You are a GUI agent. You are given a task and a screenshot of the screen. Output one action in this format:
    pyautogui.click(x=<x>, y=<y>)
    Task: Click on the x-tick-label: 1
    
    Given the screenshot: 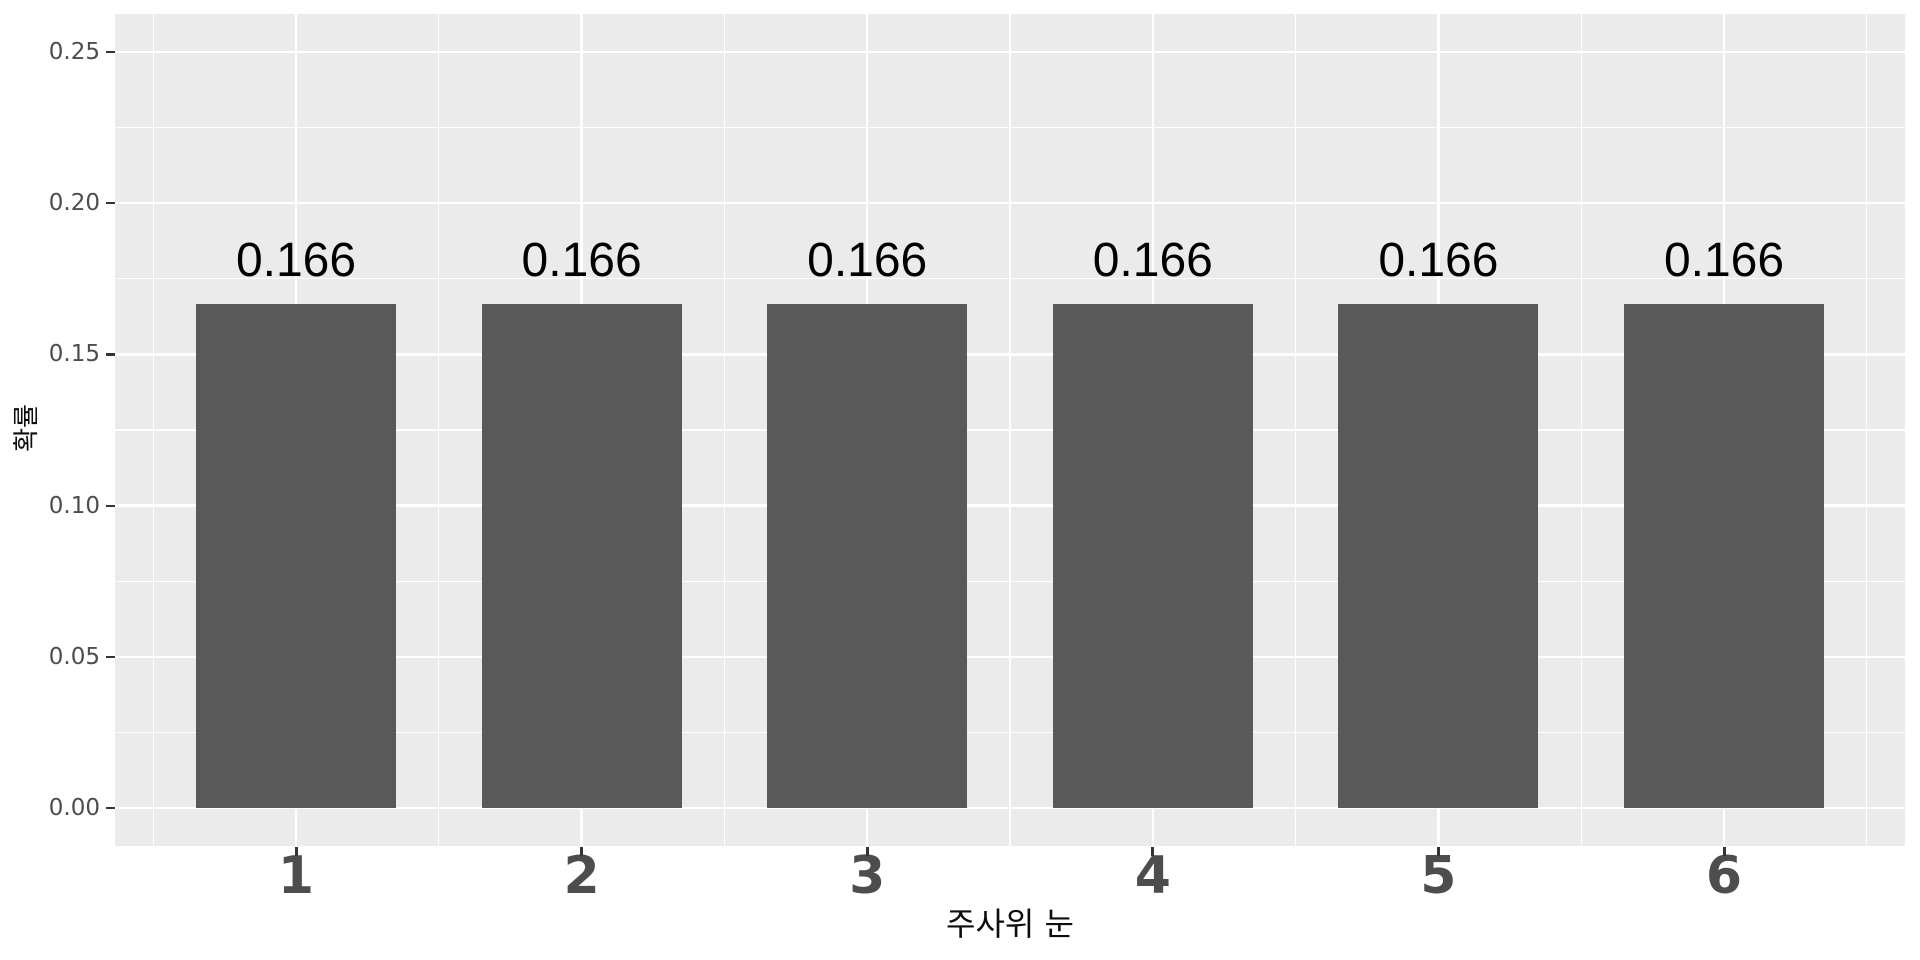 What is the action you would take?
    pyautogui.click(x=296, y=876)
    